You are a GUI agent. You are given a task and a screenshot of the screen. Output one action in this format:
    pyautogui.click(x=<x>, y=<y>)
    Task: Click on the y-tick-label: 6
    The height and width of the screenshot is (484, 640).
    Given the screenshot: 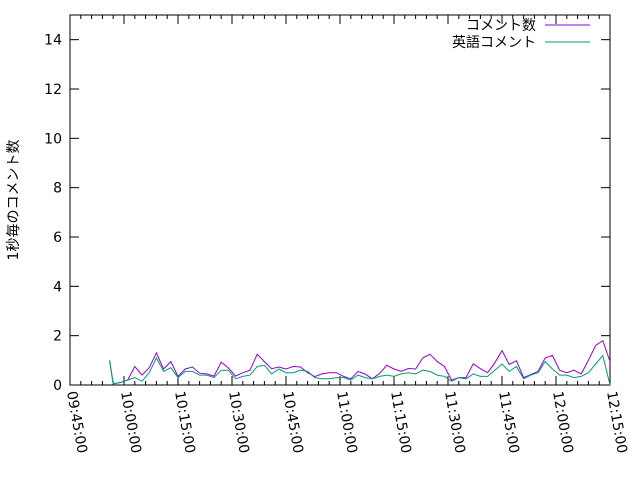 What is the action you would take?
    pyautogui.click(x=57, y=238)
    